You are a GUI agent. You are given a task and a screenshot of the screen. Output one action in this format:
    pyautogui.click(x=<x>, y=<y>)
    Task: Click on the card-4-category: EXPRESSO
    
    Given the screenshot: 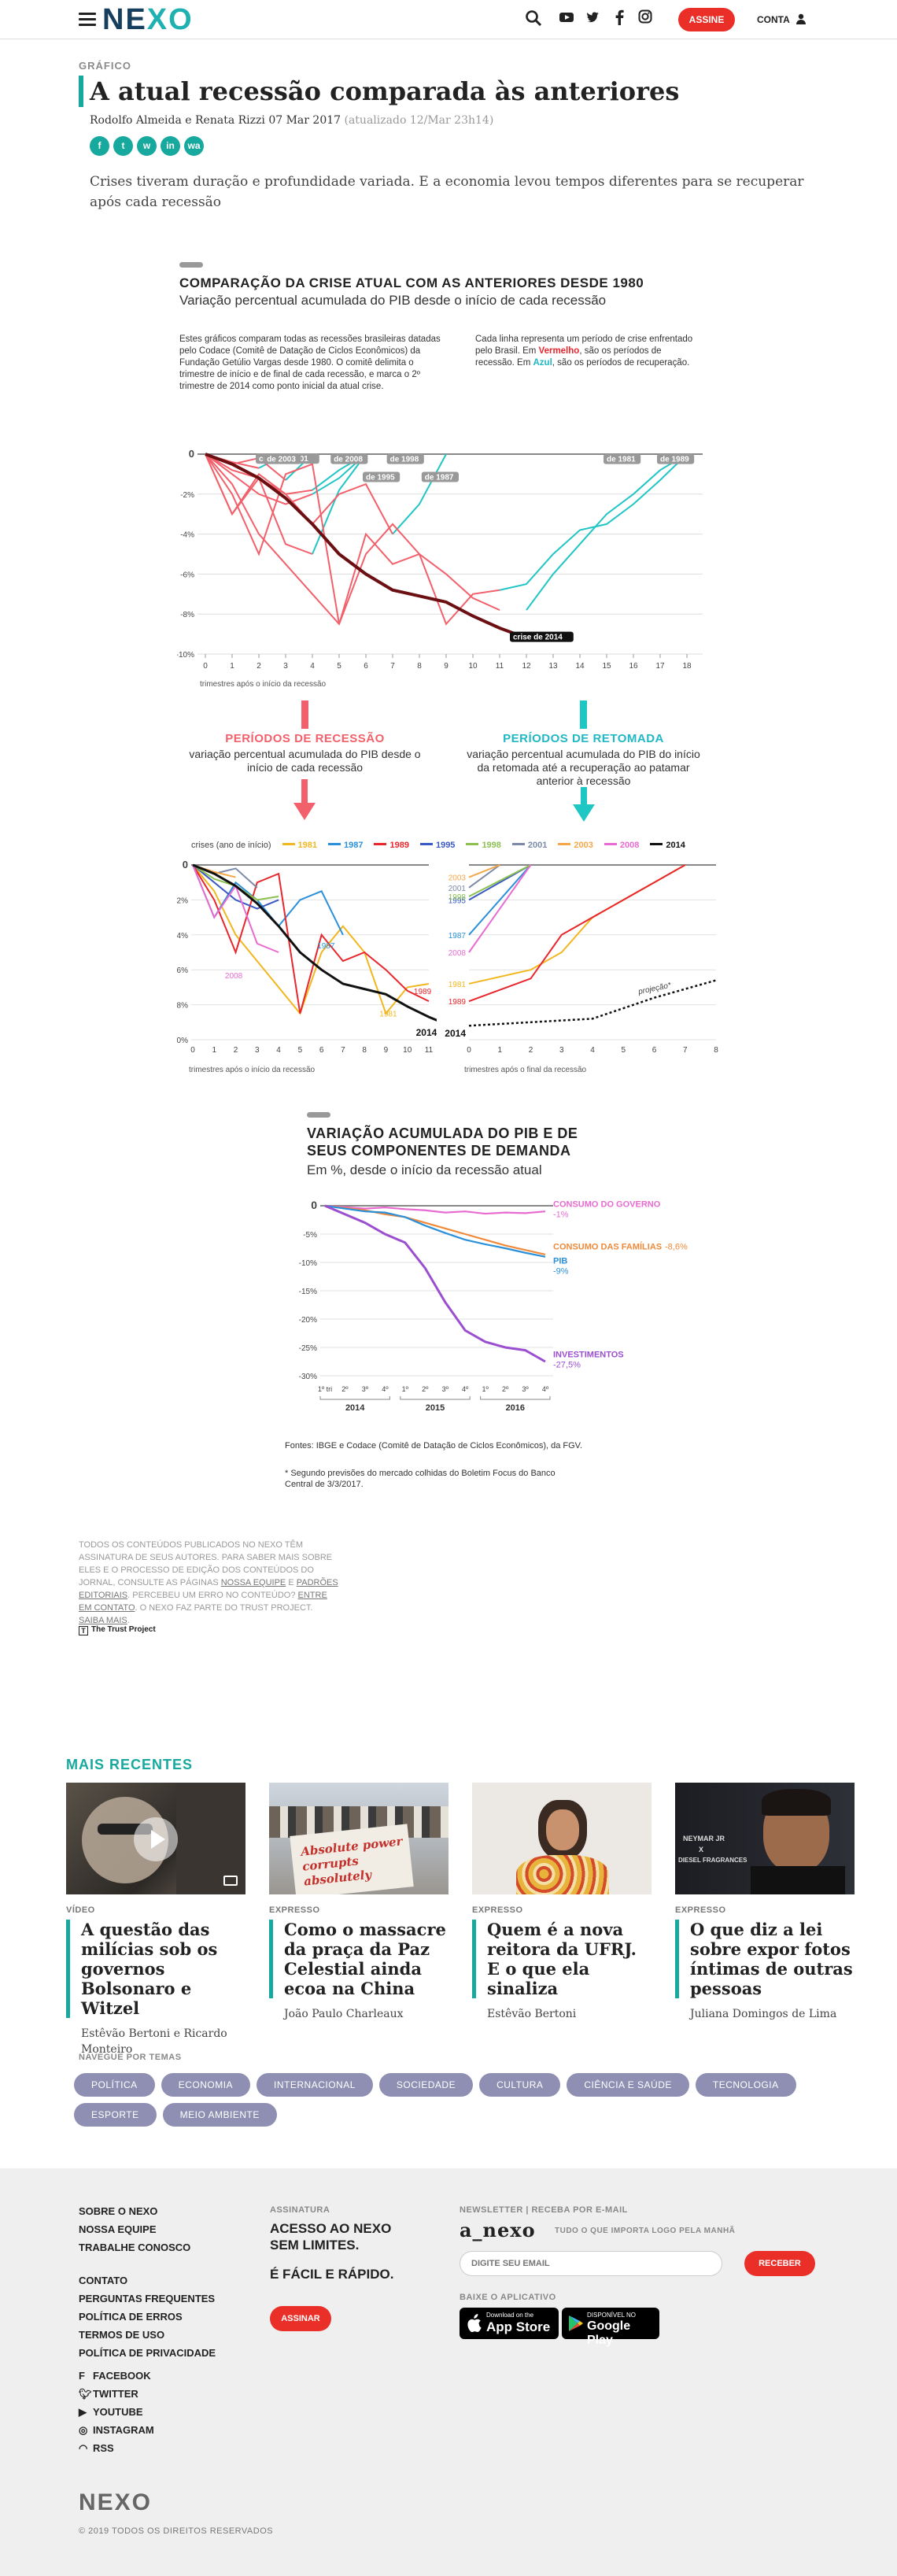 What is the action you would take?
    pyautogui.click(x=700, y=1910)
    